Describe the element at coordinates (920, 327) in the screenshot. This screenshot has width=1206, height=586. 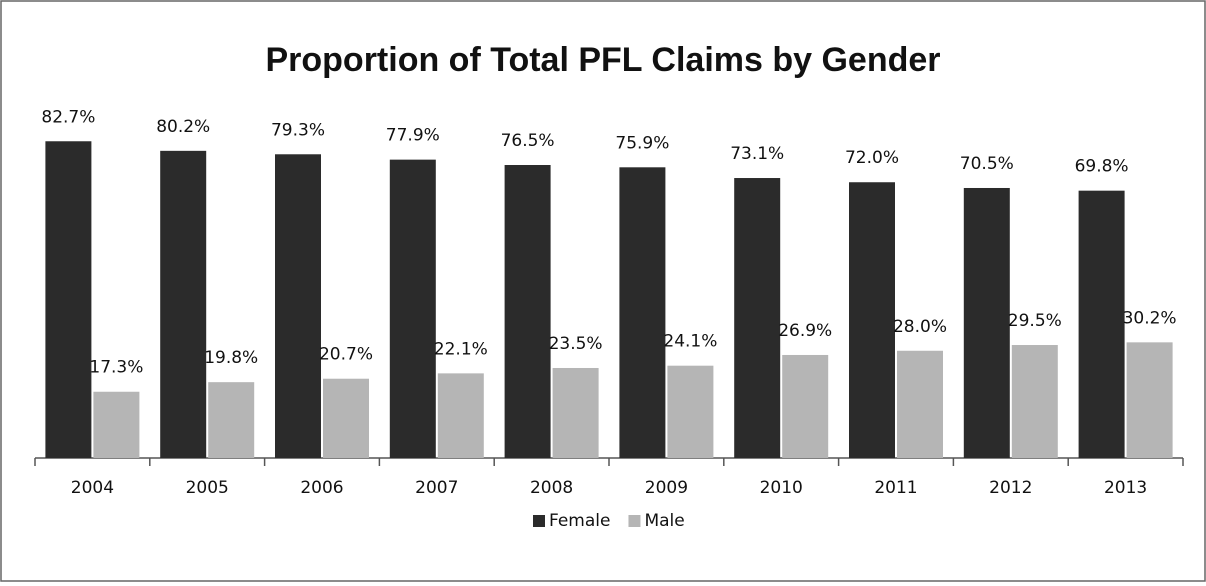
I see `data-label: 28.0%` at that location.